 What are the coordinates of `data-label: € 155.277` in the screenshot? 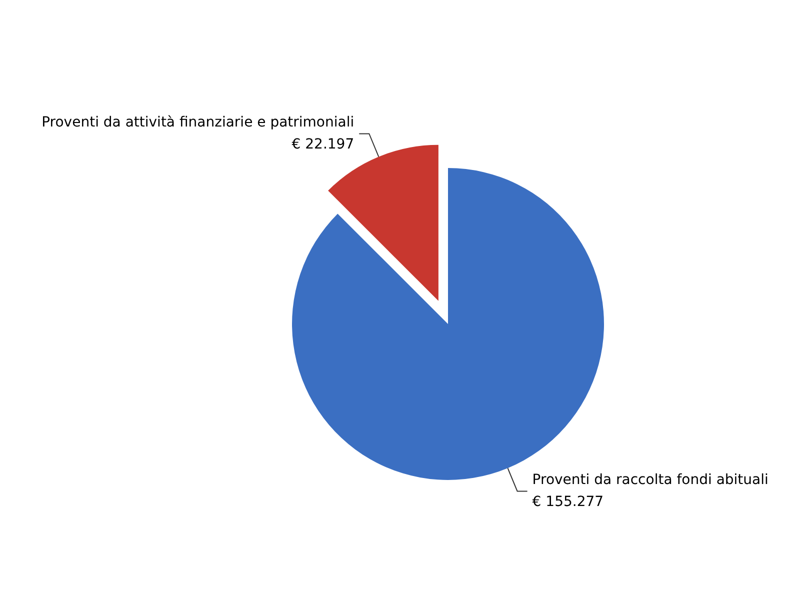 It's located at (568, 502).